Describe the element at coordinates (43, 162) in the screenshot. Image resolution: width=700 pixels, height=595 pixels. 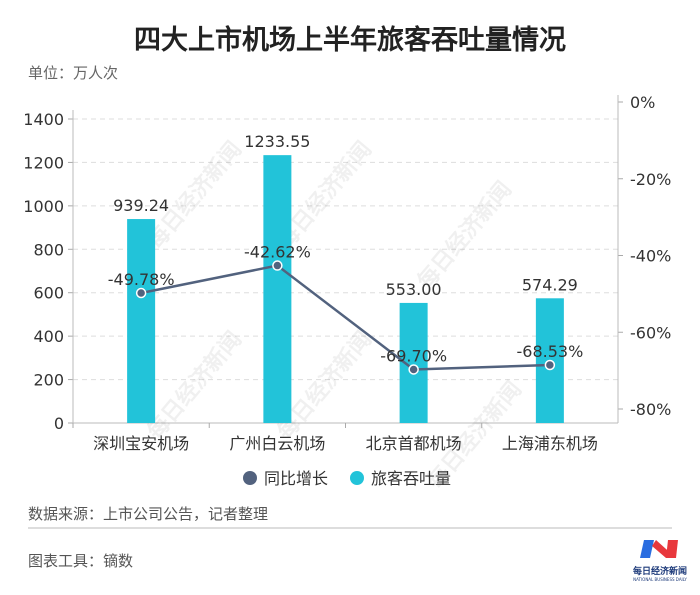
I see `left-tick-label: 1200` at that location.